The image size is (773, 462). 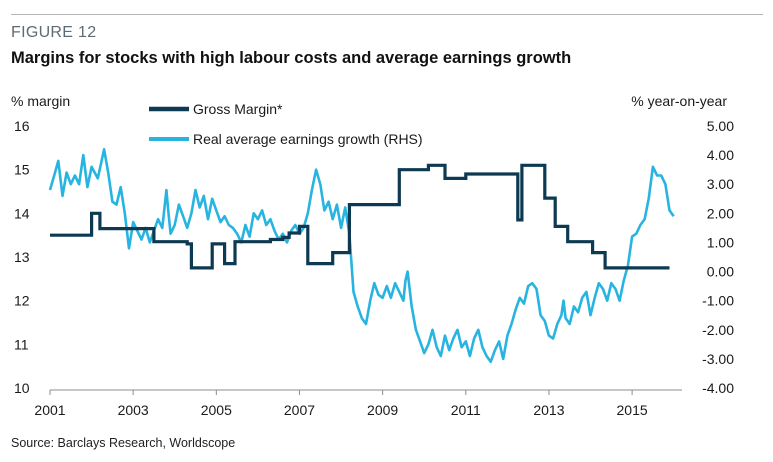 I want to click on x-axis-ticks: 2001 2003 2005 2007 2009 2011 2013 2015, so click(x=341, y=404).